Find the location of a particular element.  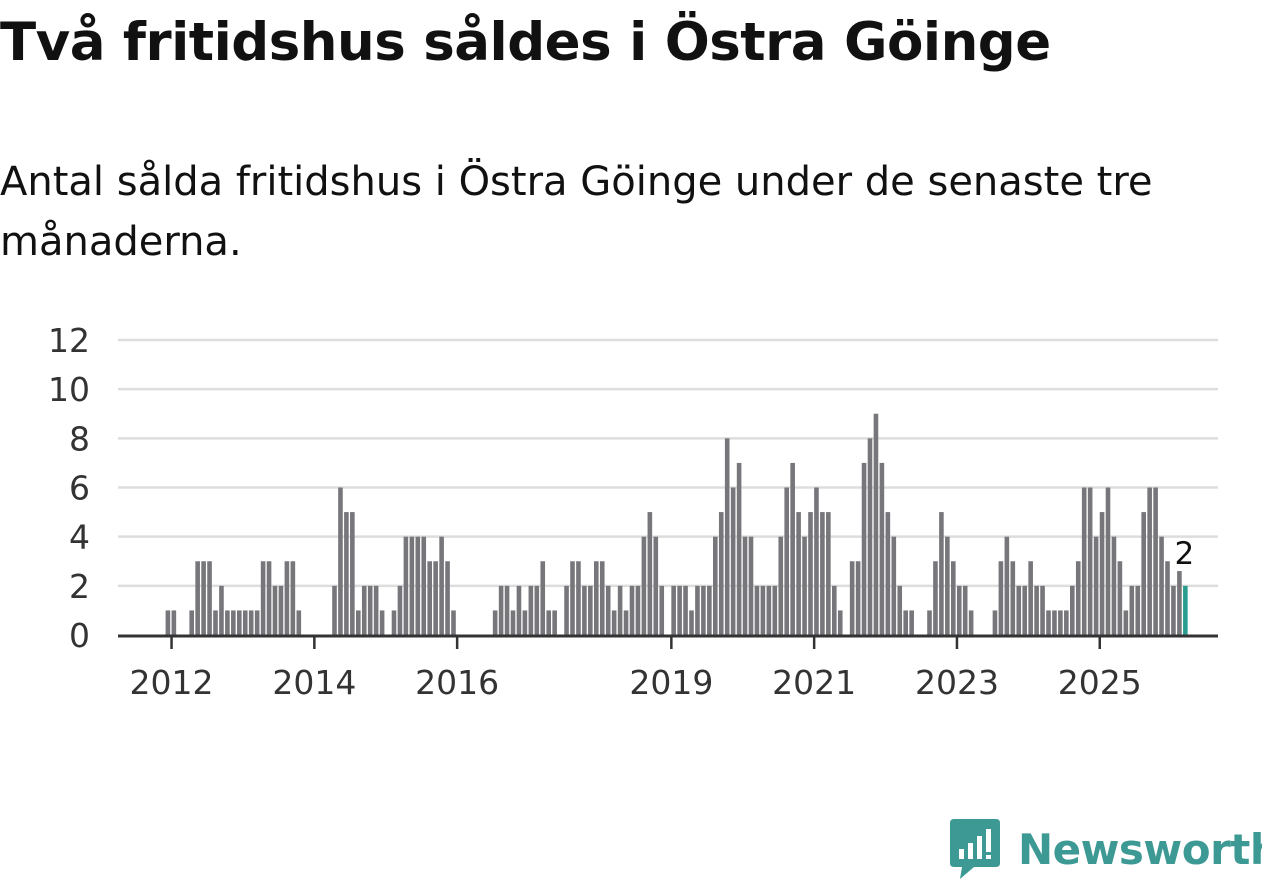

x-axis-ticks: 2012 2014 2016 2019 2021 2023 2025 is located at coordinates (636, 669).